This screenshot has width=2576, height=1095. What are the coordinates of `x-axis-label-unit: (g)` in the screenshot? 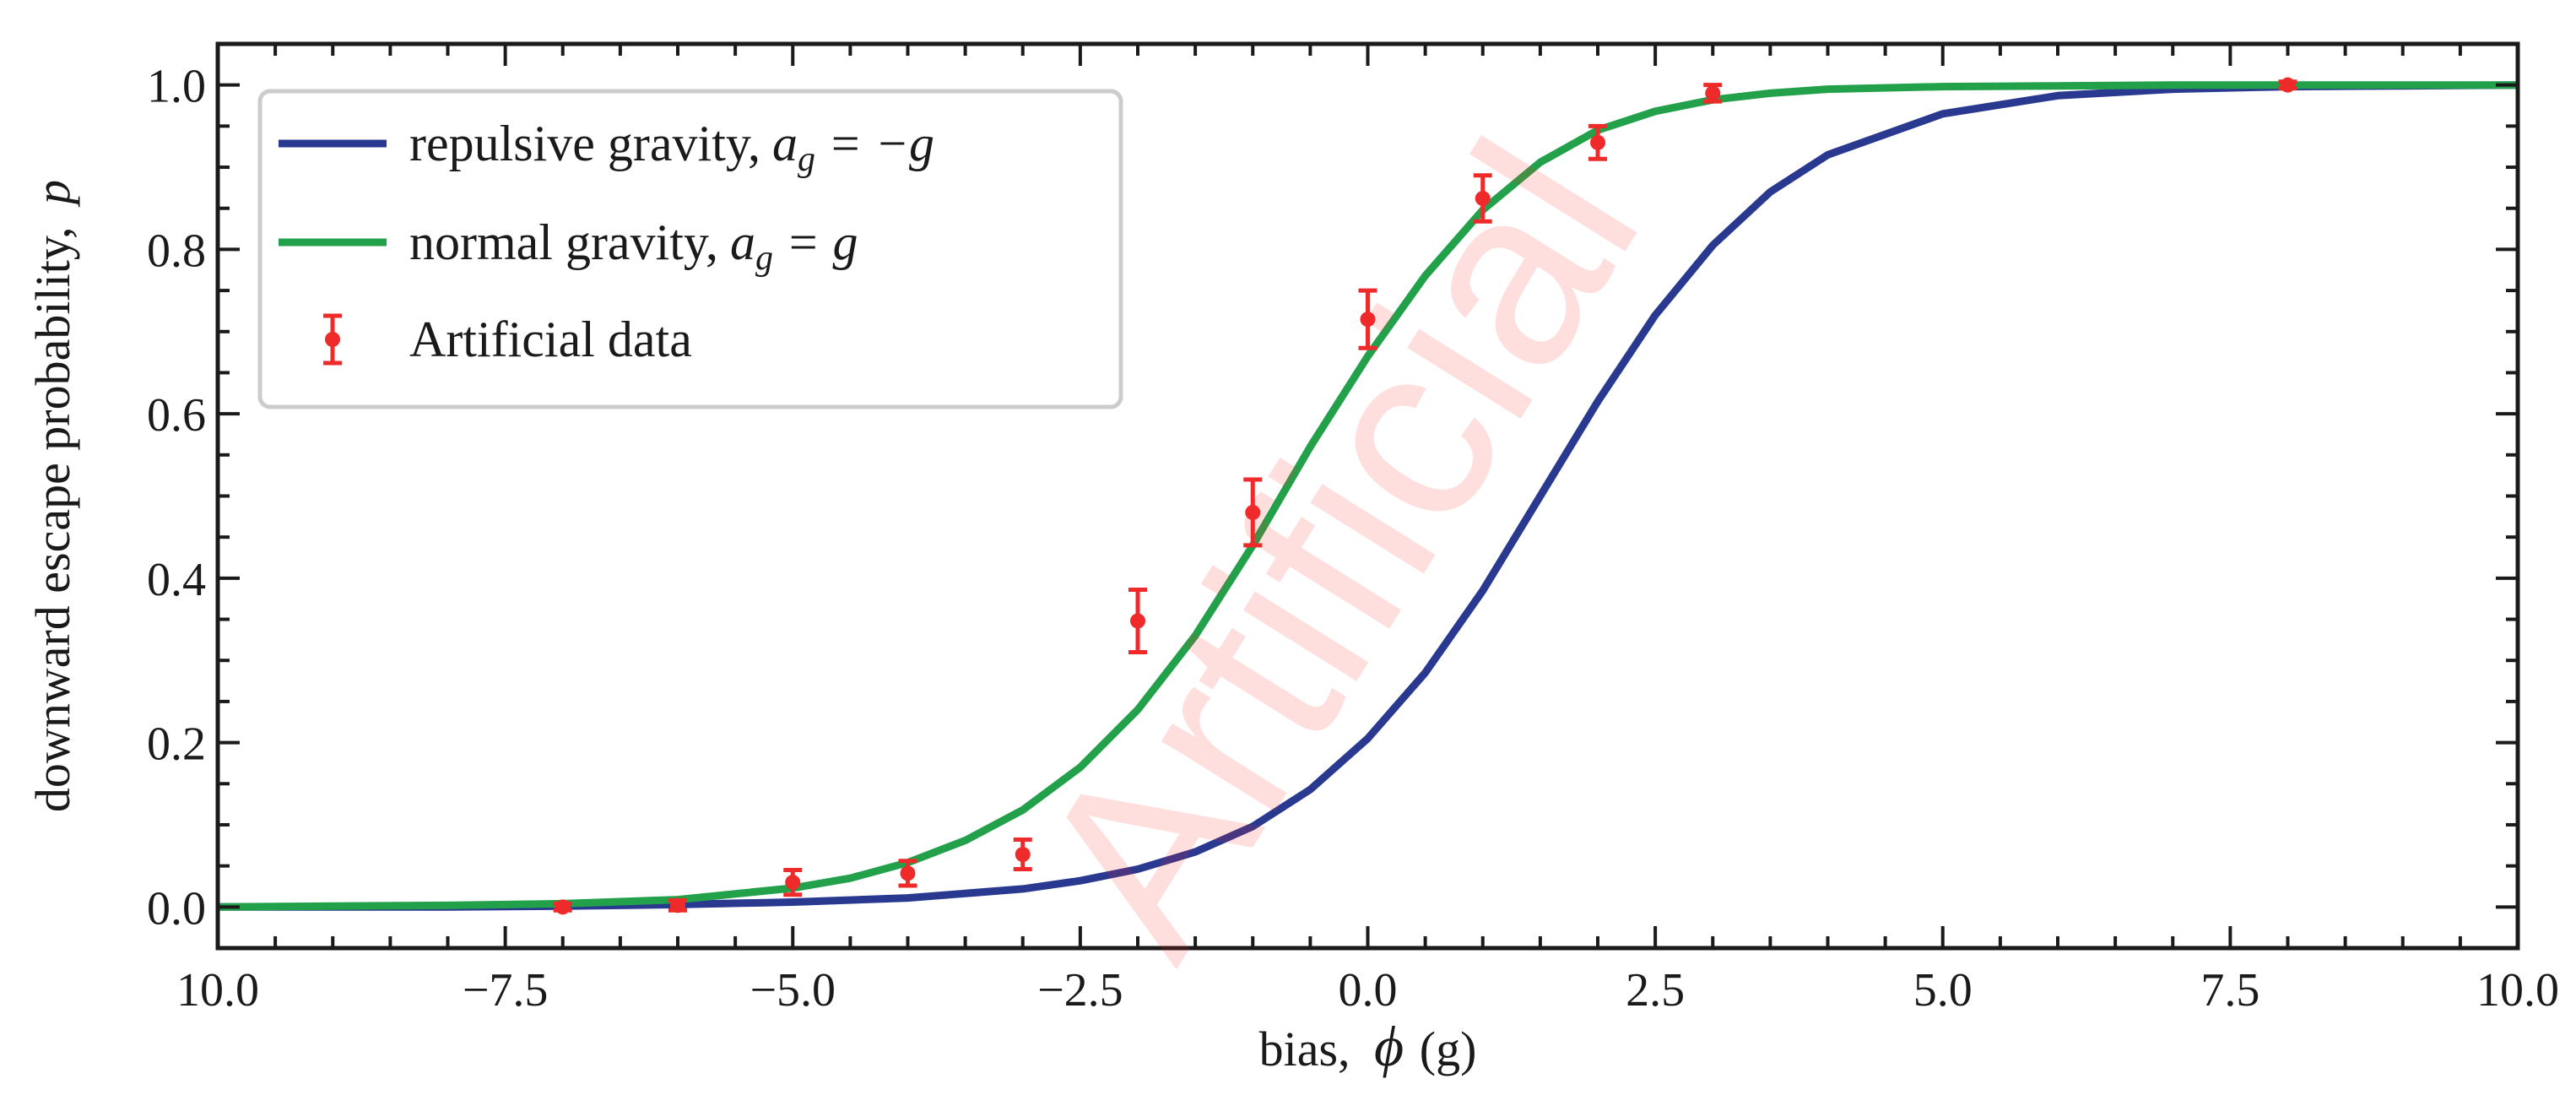 It's located at (1448, 1049).